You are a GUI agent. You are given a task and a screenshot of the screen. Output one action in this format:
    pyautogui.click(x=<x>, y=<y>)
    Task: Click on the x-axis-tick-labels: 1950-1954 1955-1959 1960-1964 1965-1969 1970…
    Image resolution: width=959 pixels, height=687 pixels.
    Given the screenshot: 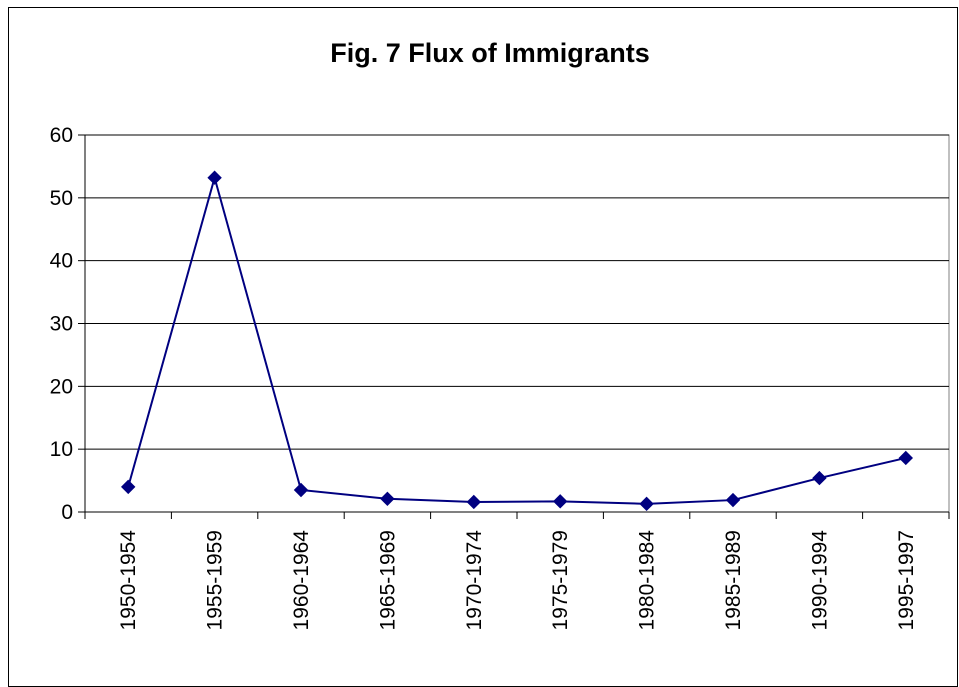 What is the action you would take?
    pyautogui.click(x=517, y=580)
    